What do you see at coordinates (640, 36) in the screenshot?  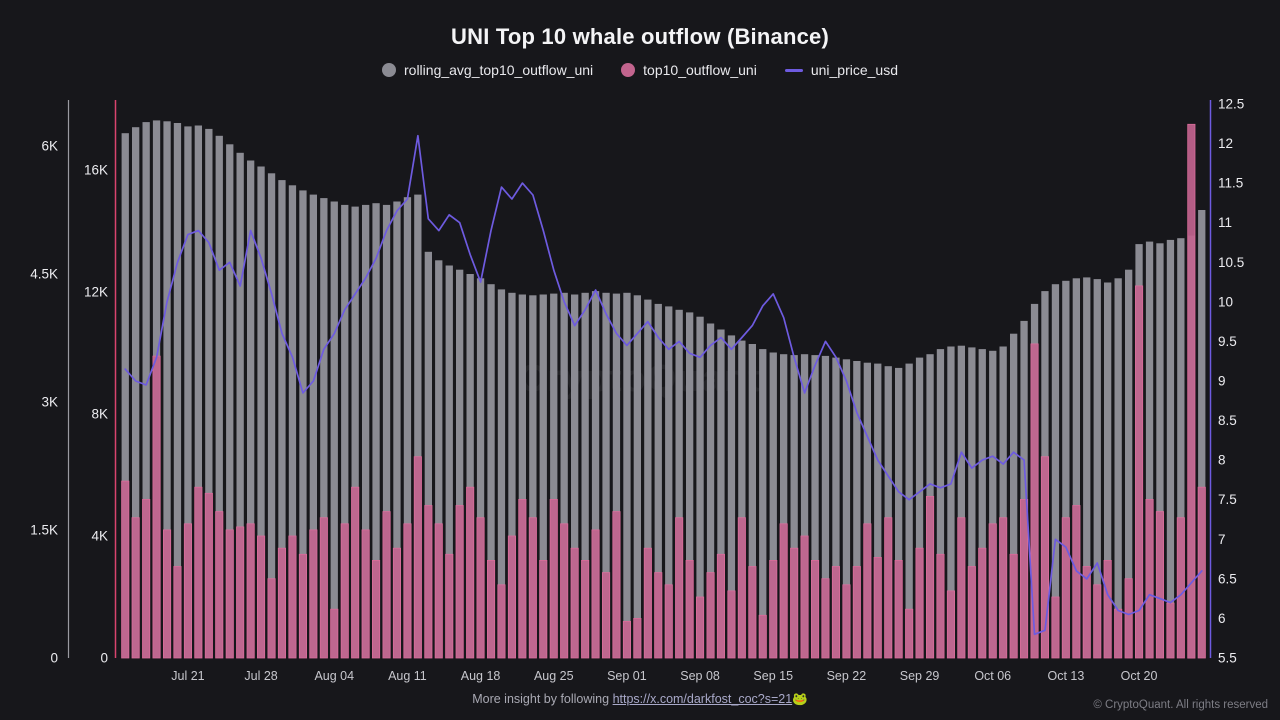 I see `page-title: UNI Top 10 whale outflow (Binance)` at bounding box center [640, 36].